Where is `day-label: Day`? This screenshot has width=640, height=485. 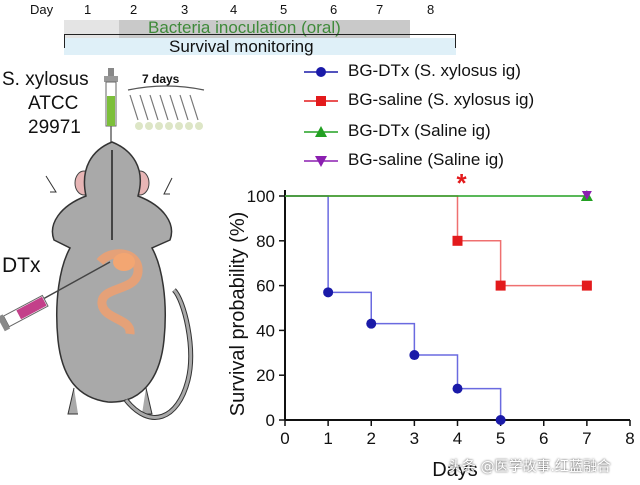 day-label: Day is located at coordinates (42, 9).